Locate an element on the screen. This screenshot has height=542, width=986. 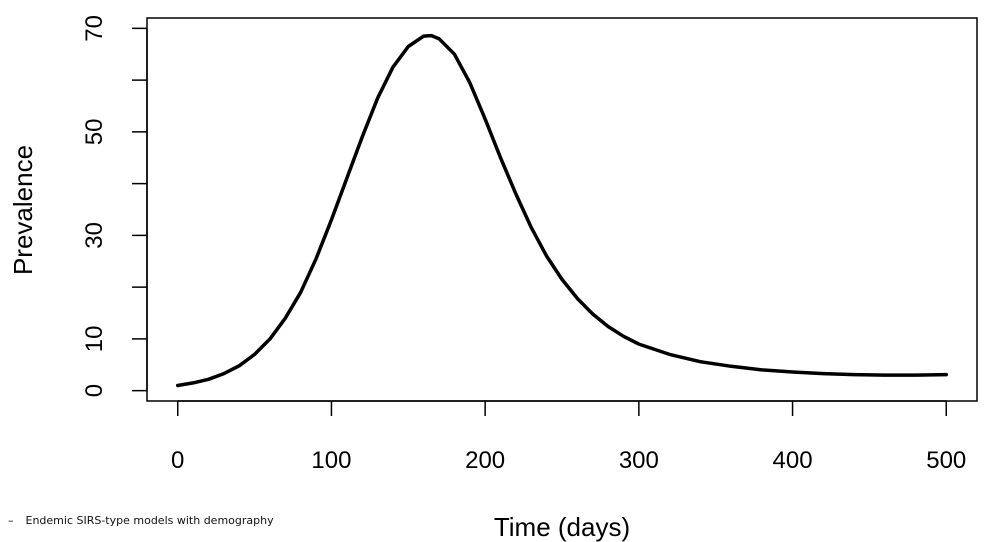
y-axis: 0 10 30 50 70 is located at coordinates (114, 206).